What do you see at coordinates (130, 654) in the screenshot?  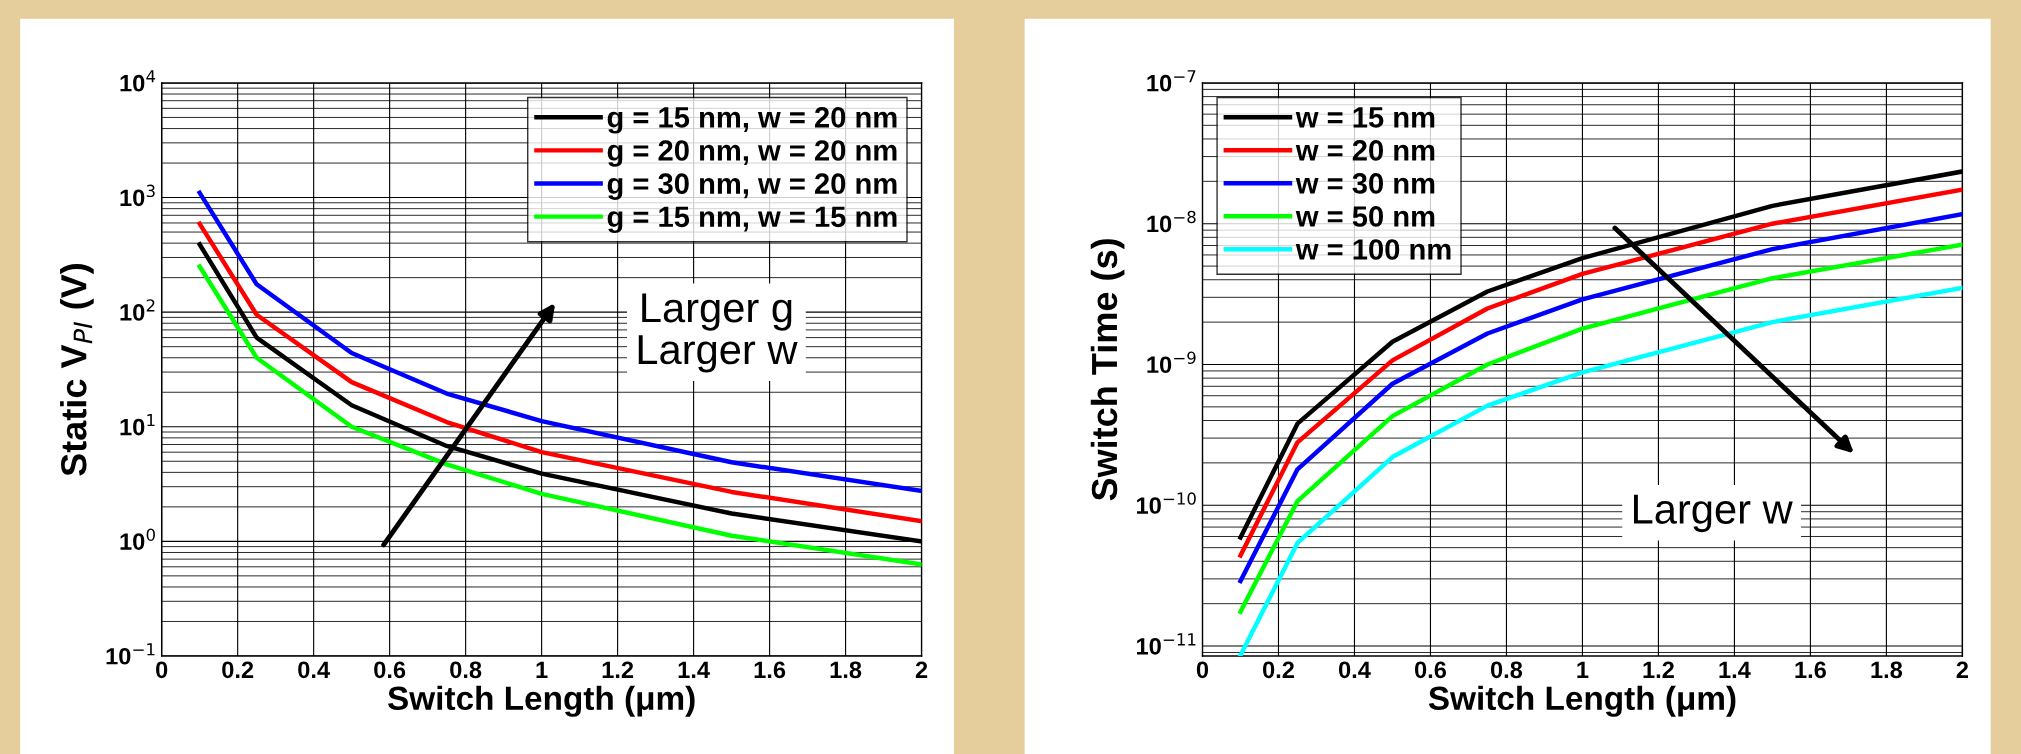 I see `y-tick-label: 10$^{−1}$` at bounding box center [130, 654].